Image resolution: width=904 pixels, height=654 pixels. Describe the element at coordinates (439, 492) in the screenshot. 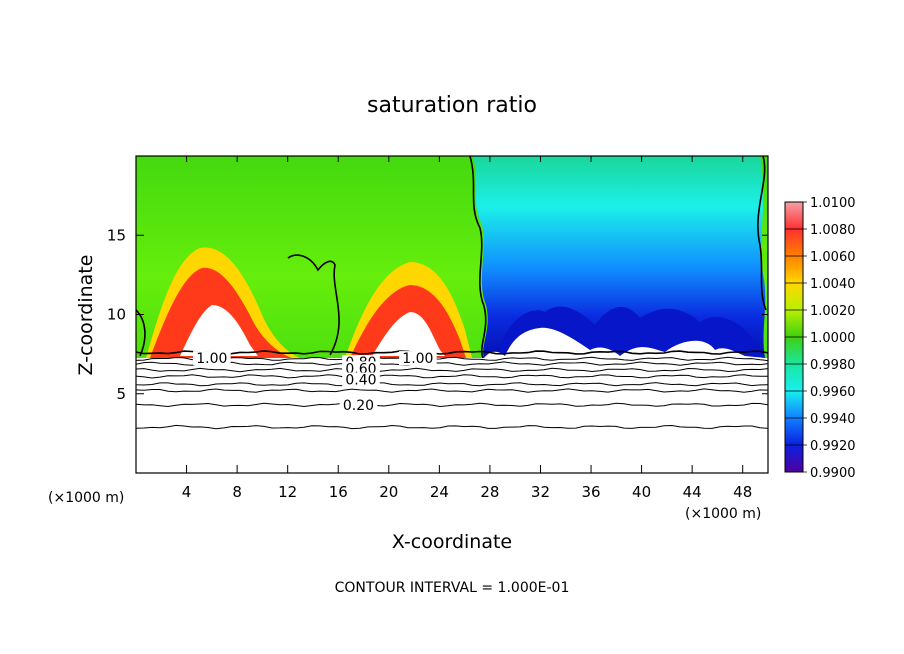

I see `x-tick-label: 24` at that location.